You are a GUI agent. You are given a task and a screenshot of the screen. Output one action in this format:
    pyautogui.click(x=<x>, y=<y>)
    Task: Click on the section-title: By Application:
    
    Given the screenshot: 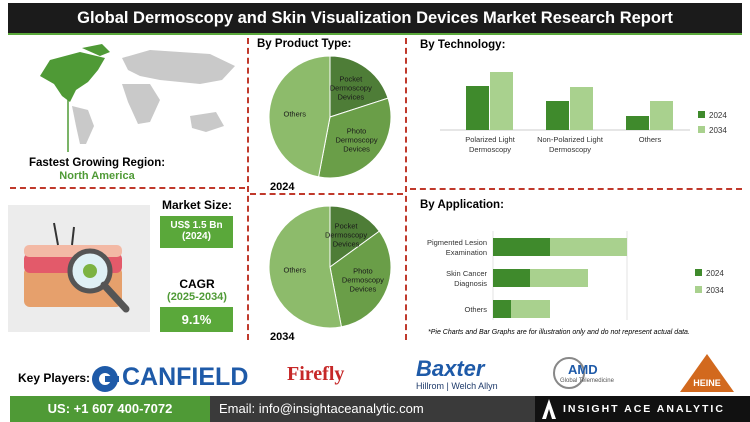 What is the action you would take?
    pyautogui.click(x=462, y=205)
    